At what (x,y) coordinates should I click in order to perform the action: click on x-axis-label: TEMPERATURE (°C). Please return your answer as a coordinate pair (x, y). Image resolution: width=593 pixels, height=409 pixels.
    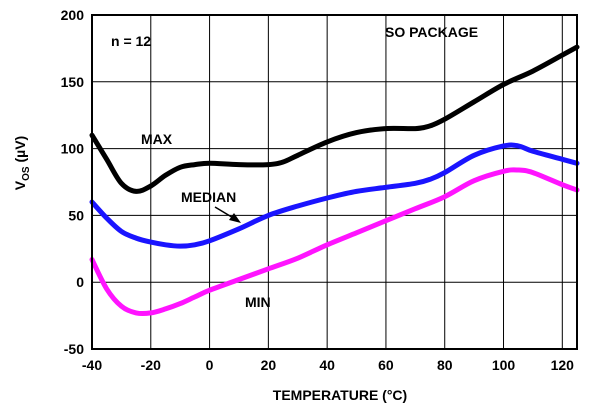
    Looking at the image, I should click on (340, 395).